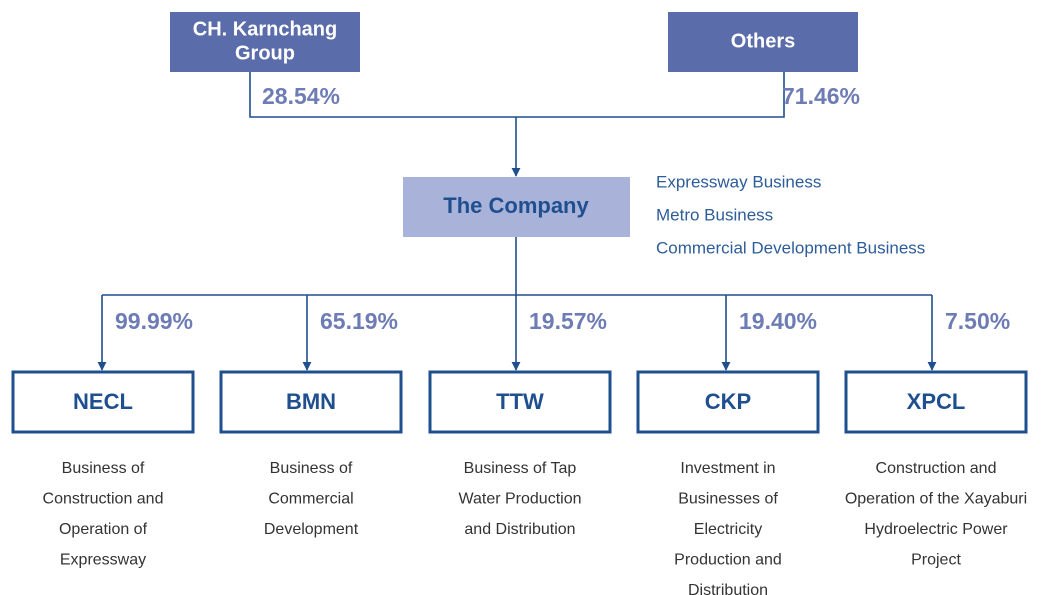 The height and width of the screenshot is (595, 1048). I want to click on business-item: Commercial Development Business, so click(790, 247).